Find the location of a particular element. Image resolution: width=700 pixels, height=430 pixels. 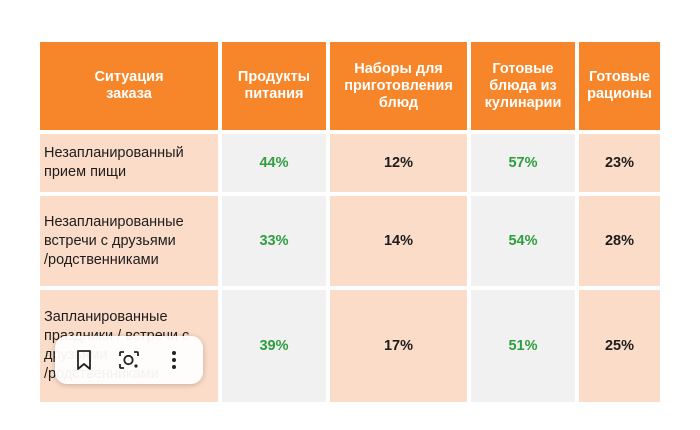

header-groceries: Продукты питания is located at coordinates (274, 86).